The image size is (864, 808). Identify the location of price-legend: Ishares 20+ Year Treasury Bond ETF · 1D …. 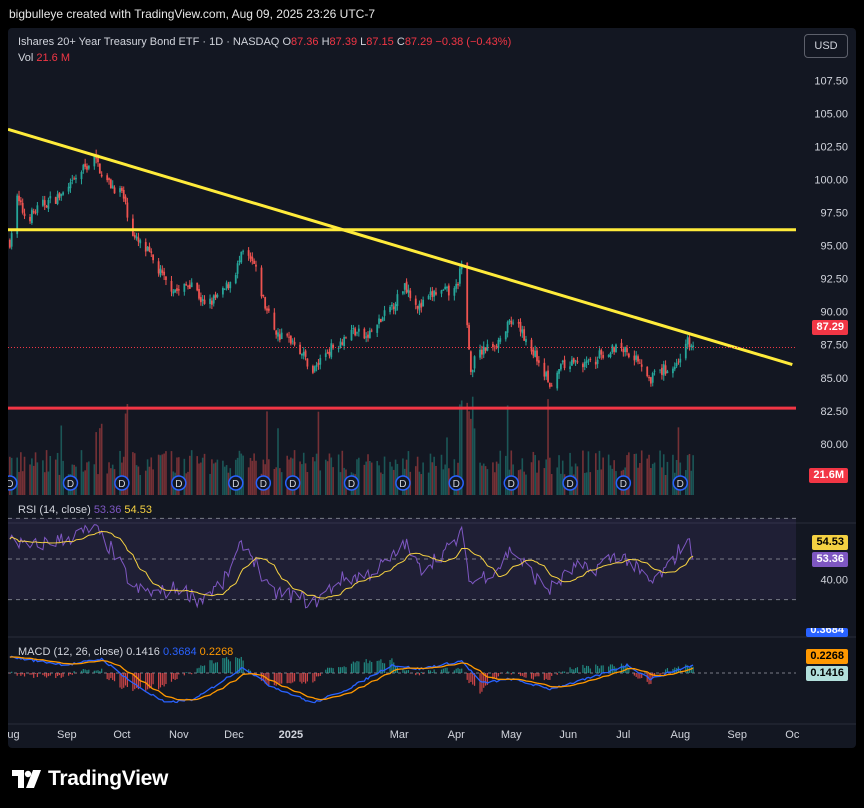
(264, 42).